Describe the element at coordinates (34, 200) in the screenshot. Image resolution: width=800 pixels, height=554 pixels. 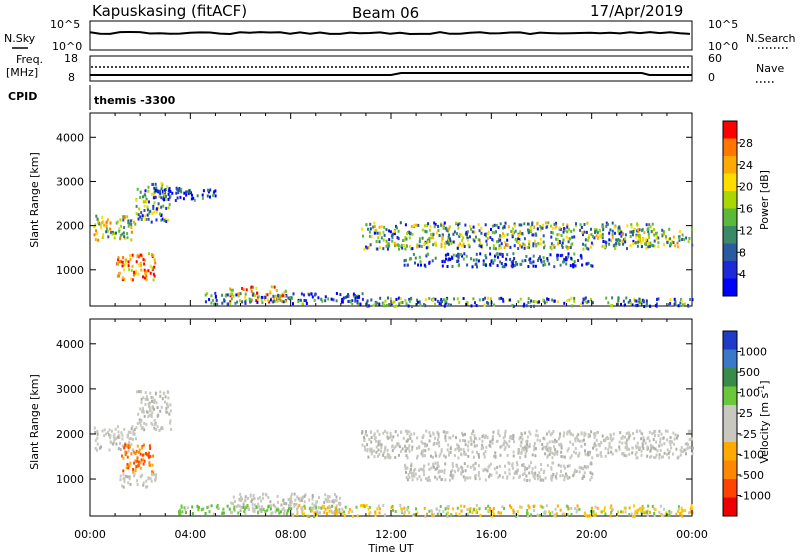
I see `power-ylabel: Slant Range [km]` at that location.